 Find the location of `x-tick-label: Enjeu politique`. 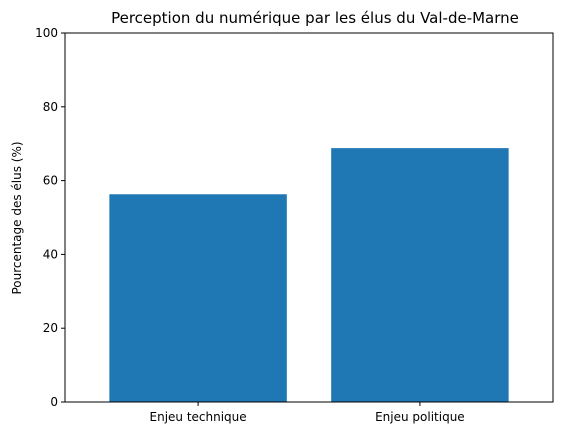

x-tick-label: Enjeu politique is located at coordinates (420, 417).